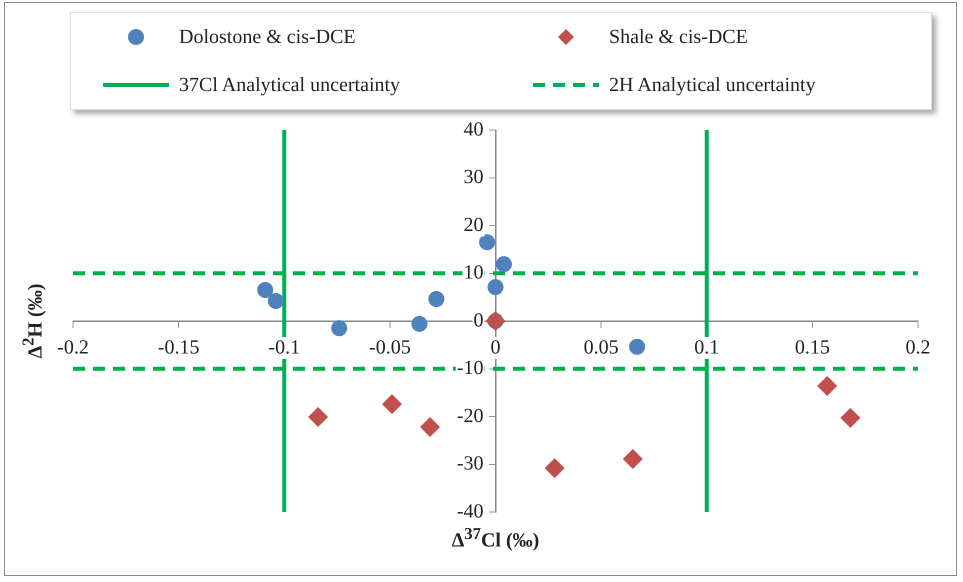 The height and width of the screenshot is (582, 963). What do you see at coordinates (73, 347) in the screenshot?
I see `x-tick-label: -0.2` at bounding box center [73, 347].